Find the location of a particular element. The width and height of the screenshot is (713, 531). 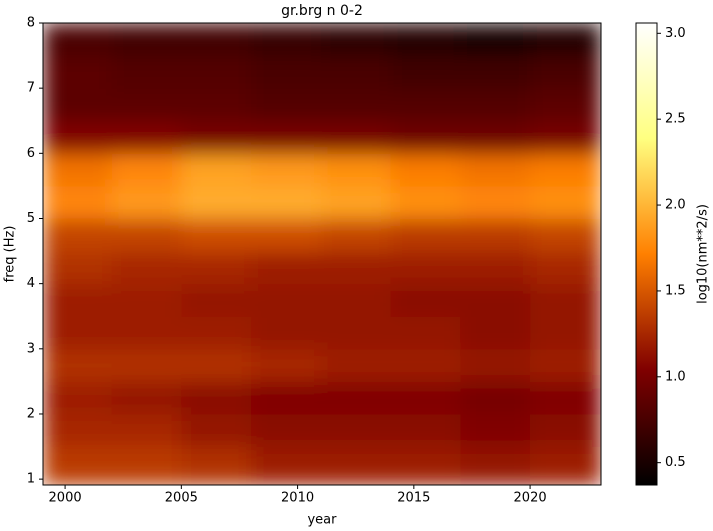

x-tick-label: 2005 is located at coordinates (181, 498).